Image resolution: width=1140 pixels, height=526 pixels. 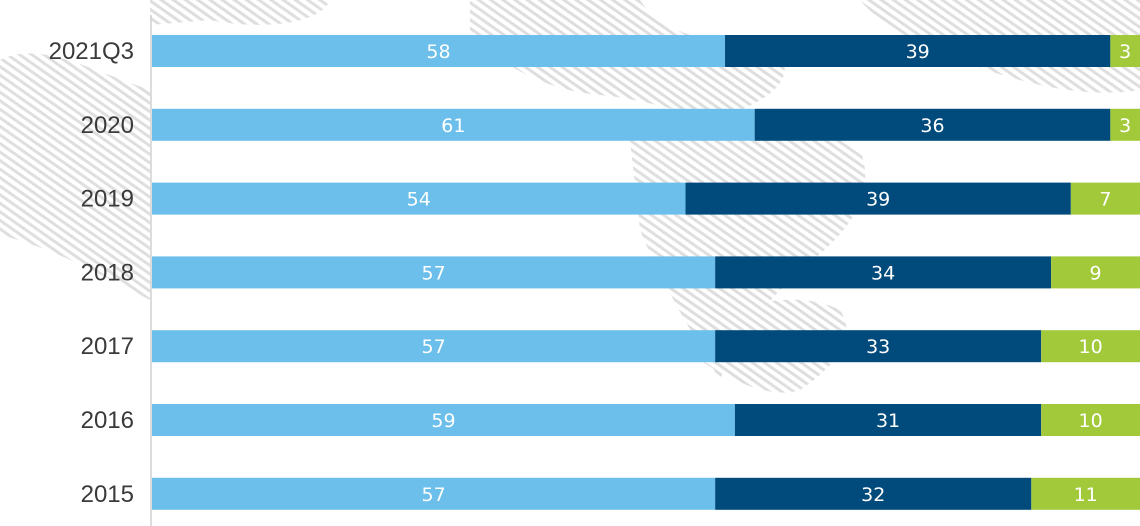 I want to click on data-label: 59, so click(x=443, y=421).